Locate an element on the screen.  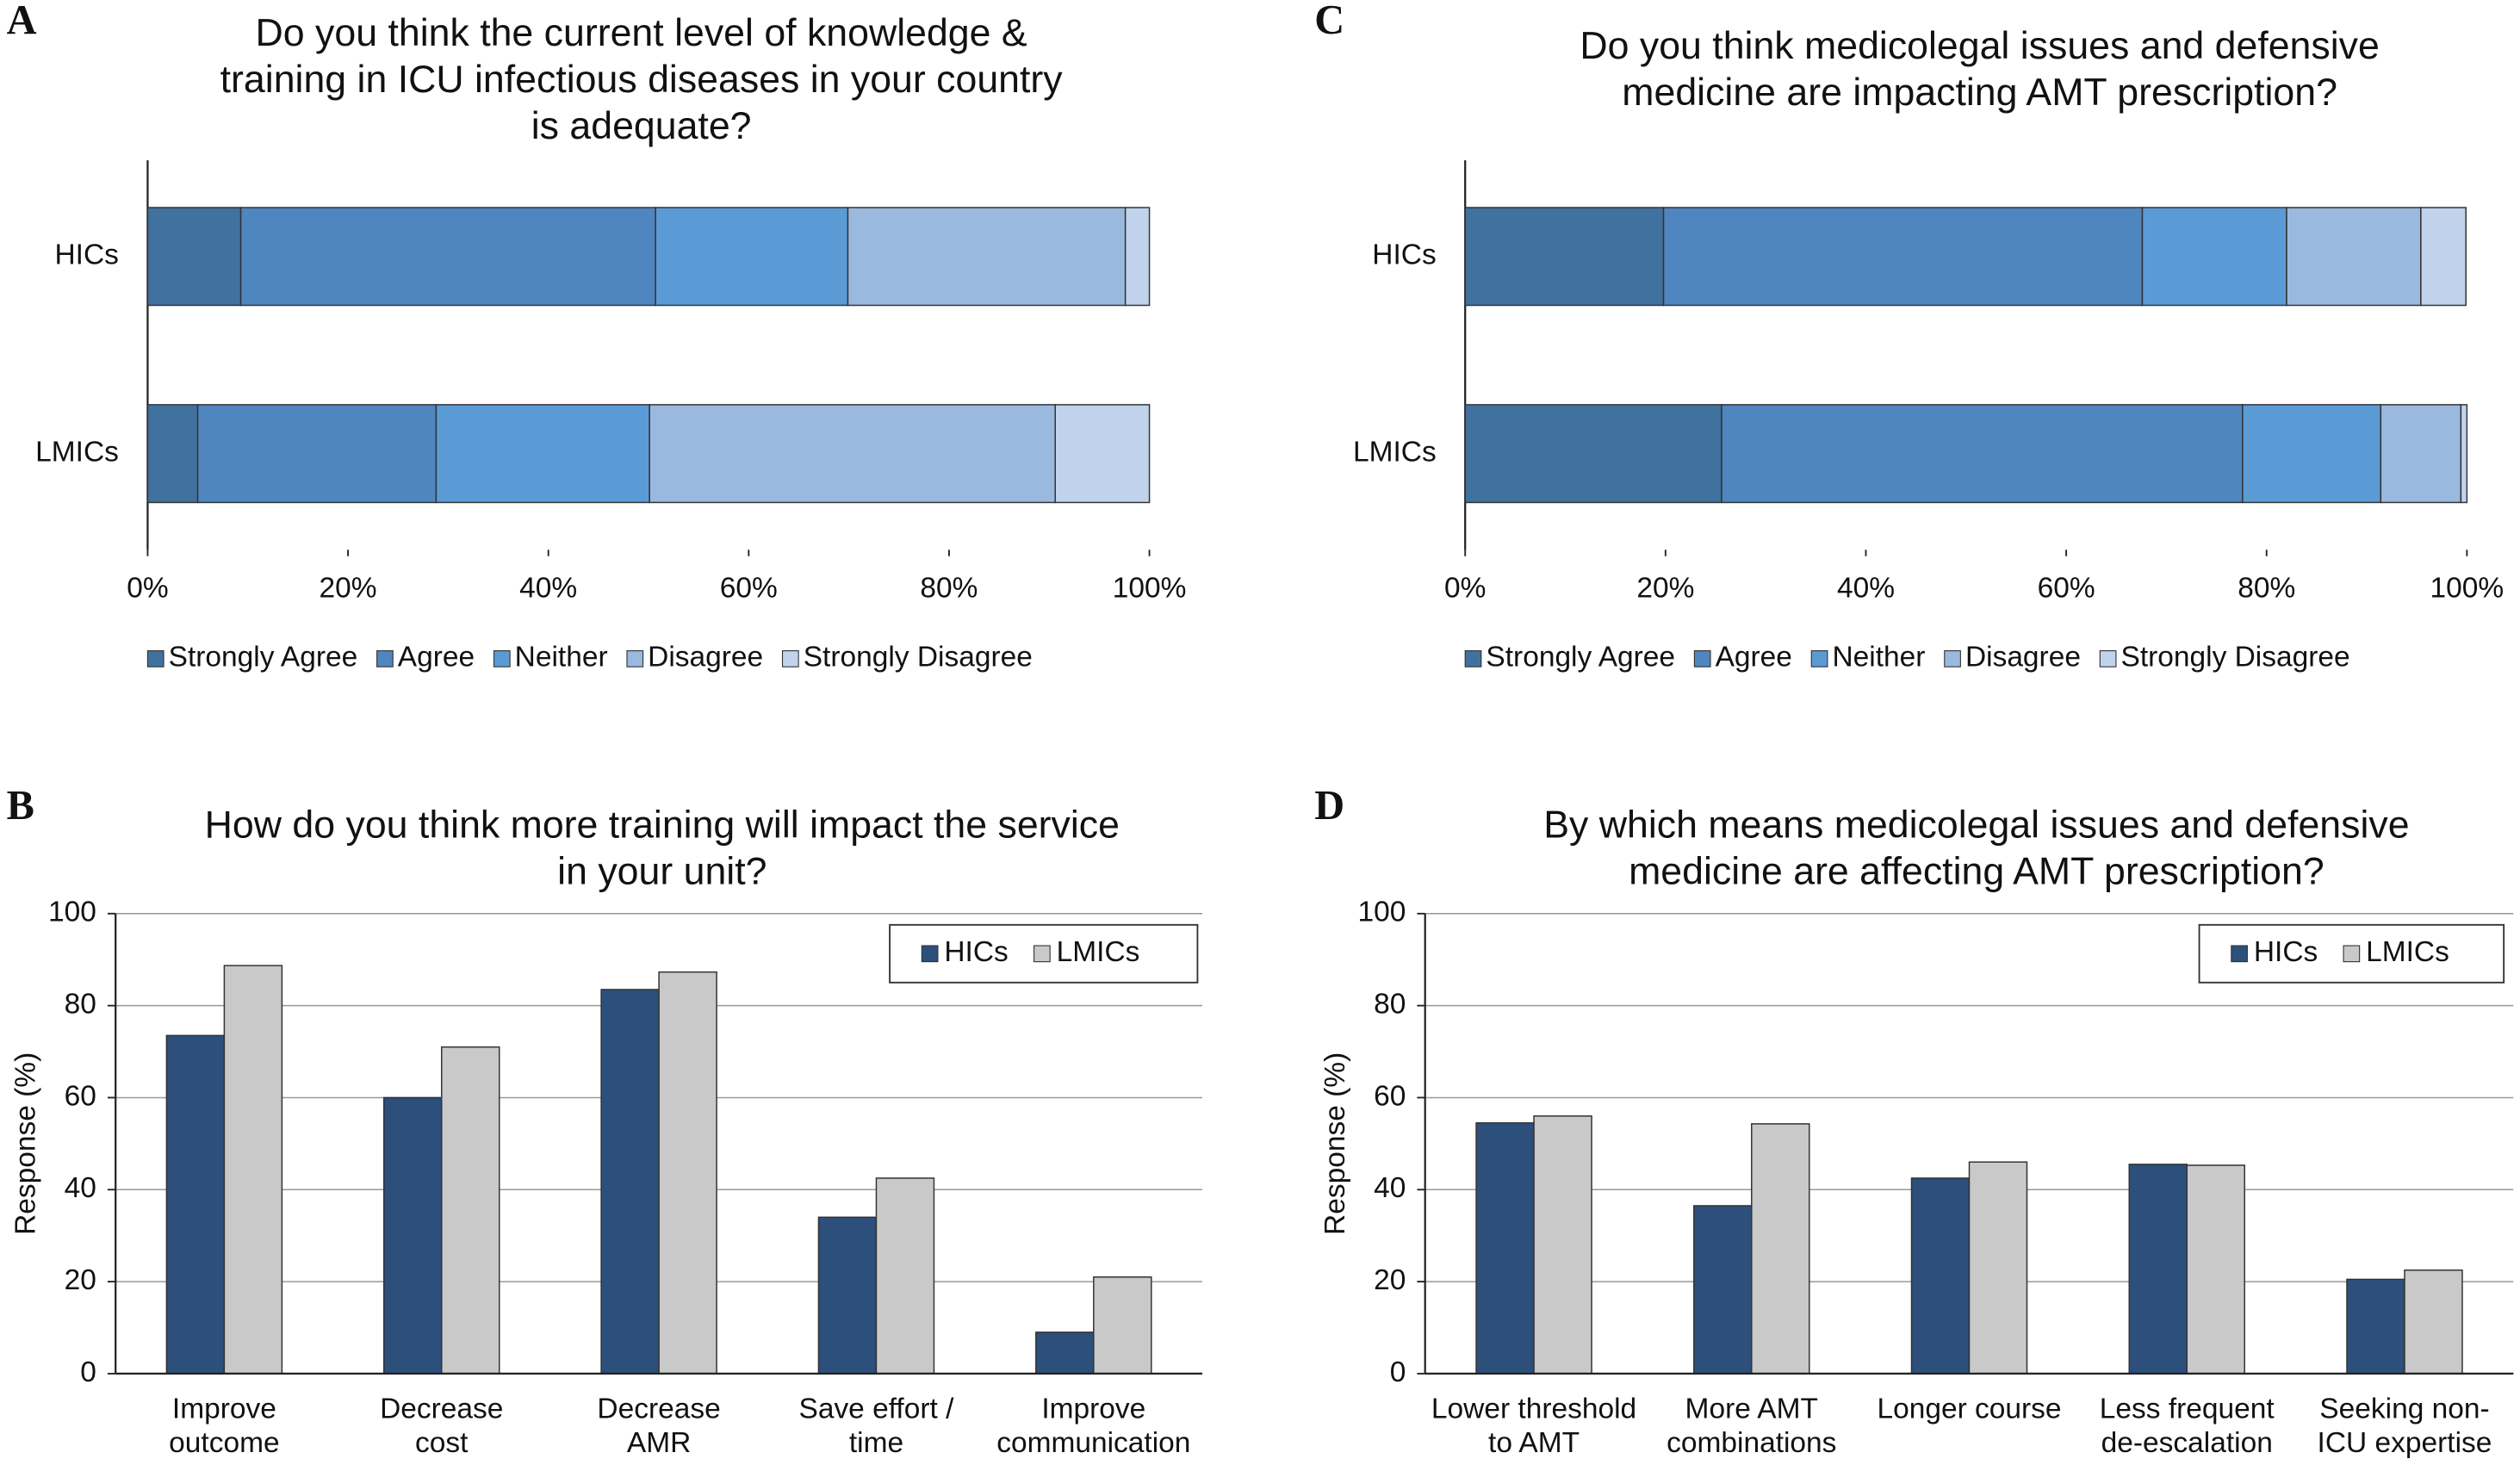
panel-label: A is located at coordinates (22, 21).